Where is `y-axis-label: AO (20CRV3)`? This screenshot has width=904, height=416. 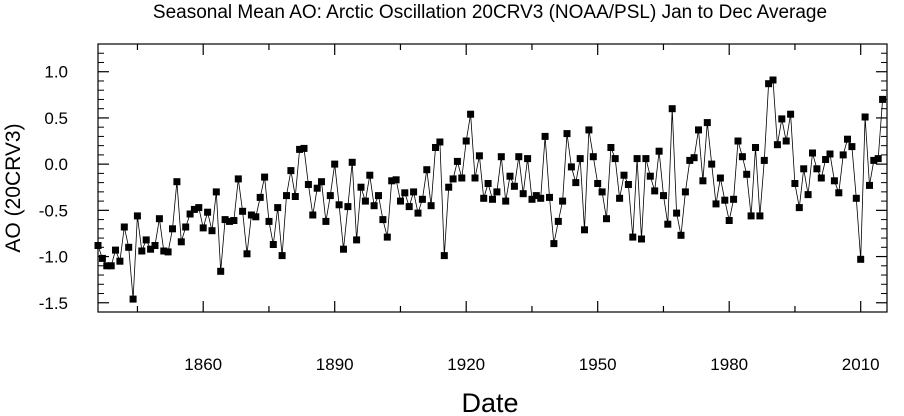 y-axis-label: AO (20CRV3) is located at coordinates (13, 187).